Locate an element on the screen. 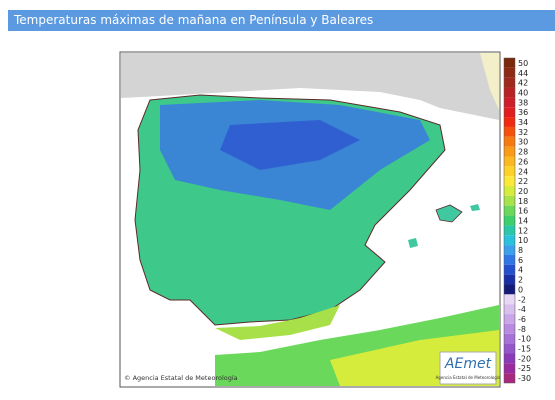  legend-label: 28 is located at coordinates (523, 152).